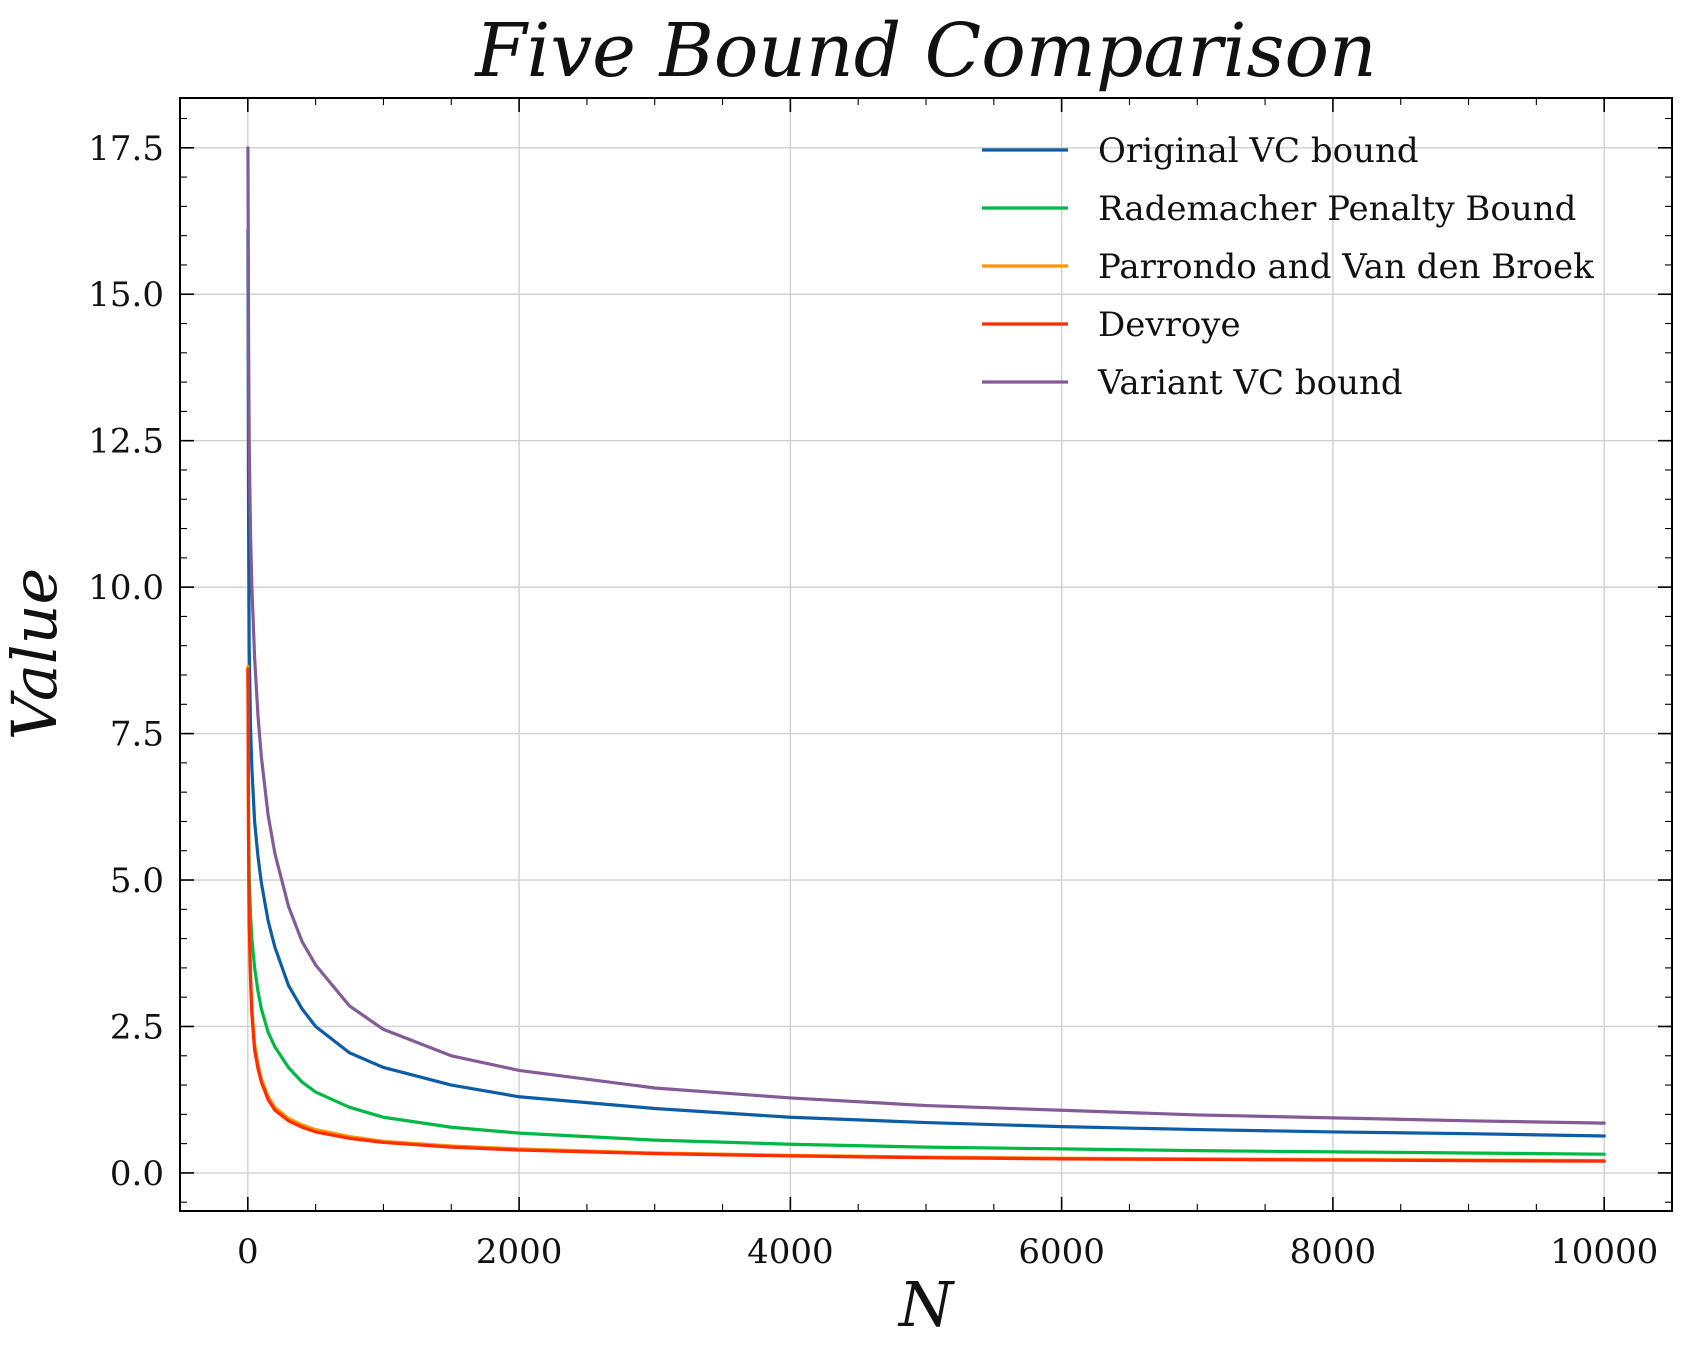  I want to click on x-tick-label: 8000, so click(1333, 1252).